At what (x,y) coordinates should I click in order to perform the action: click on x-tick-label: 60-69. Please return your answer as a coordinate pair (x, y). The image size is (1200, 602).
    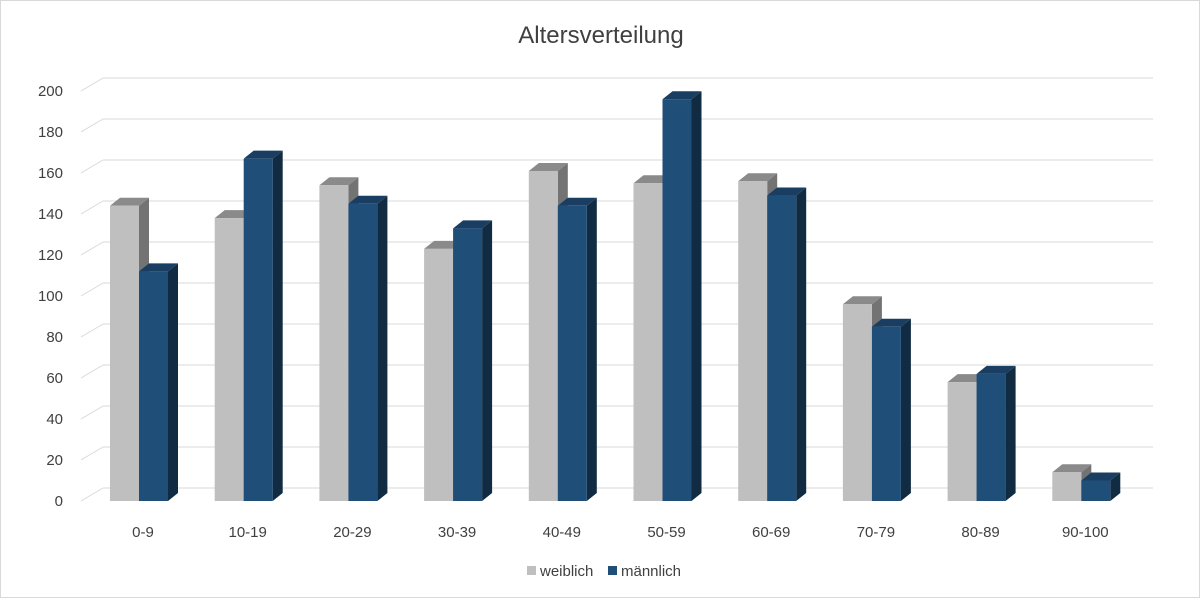
    Looking at the image, I should click on (771, 532).